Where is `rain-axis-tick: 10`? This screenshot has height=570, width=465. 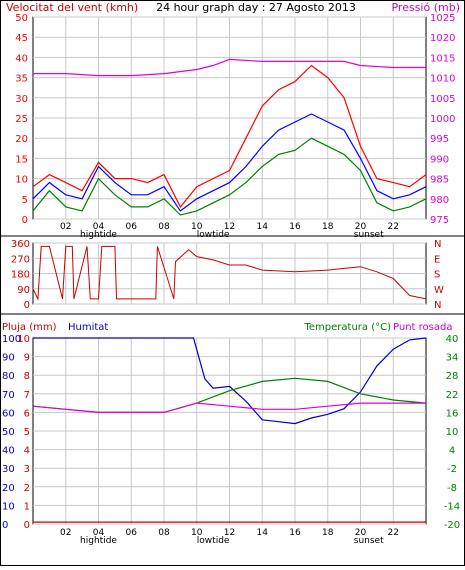 rain-axis-tick: 10 is located at coordinates (23, 339).